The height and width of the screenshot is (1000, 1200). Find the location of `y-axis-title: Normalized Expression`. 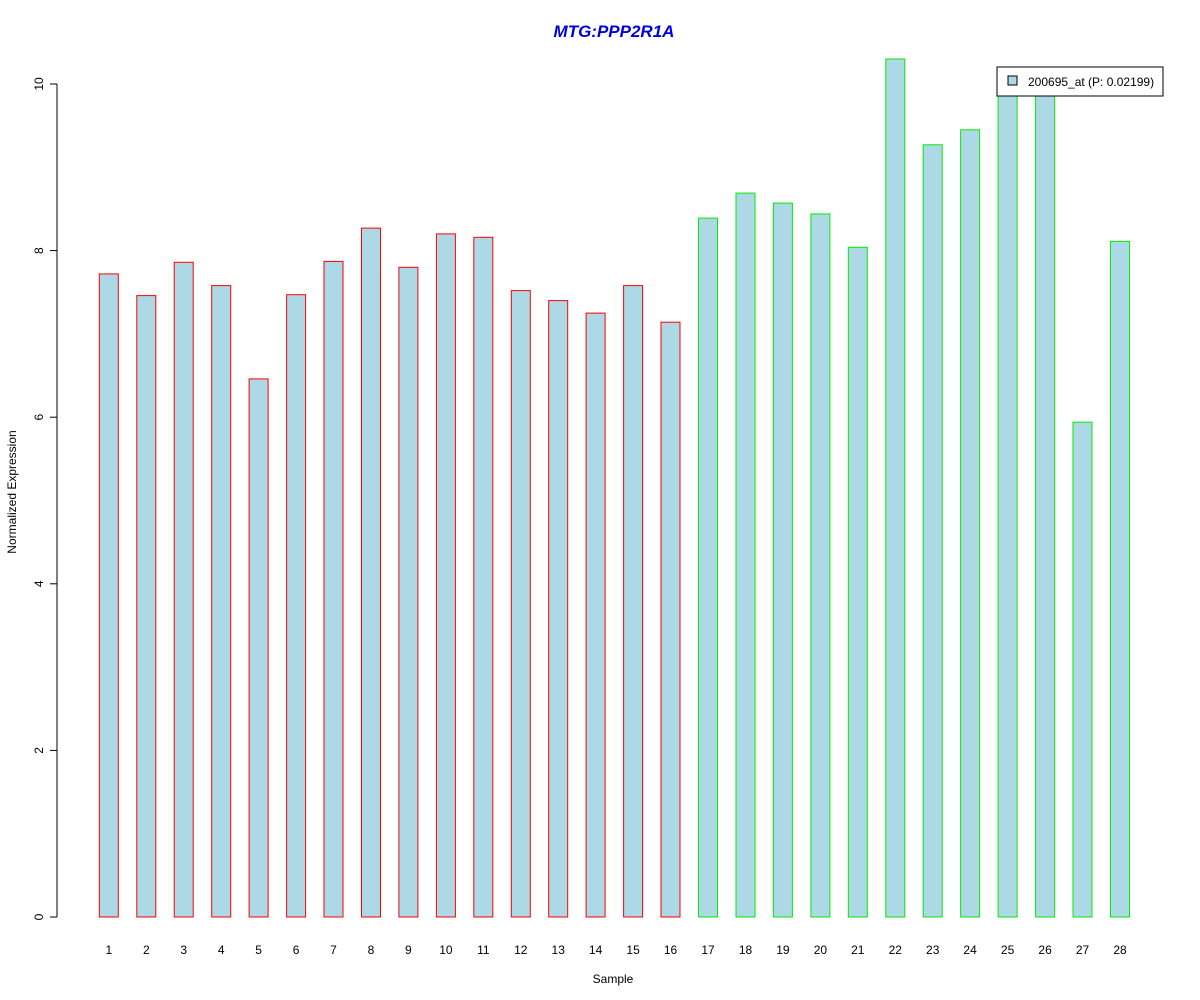

y-axis-title: Normalized Expression is located at coordinates (12, 491).